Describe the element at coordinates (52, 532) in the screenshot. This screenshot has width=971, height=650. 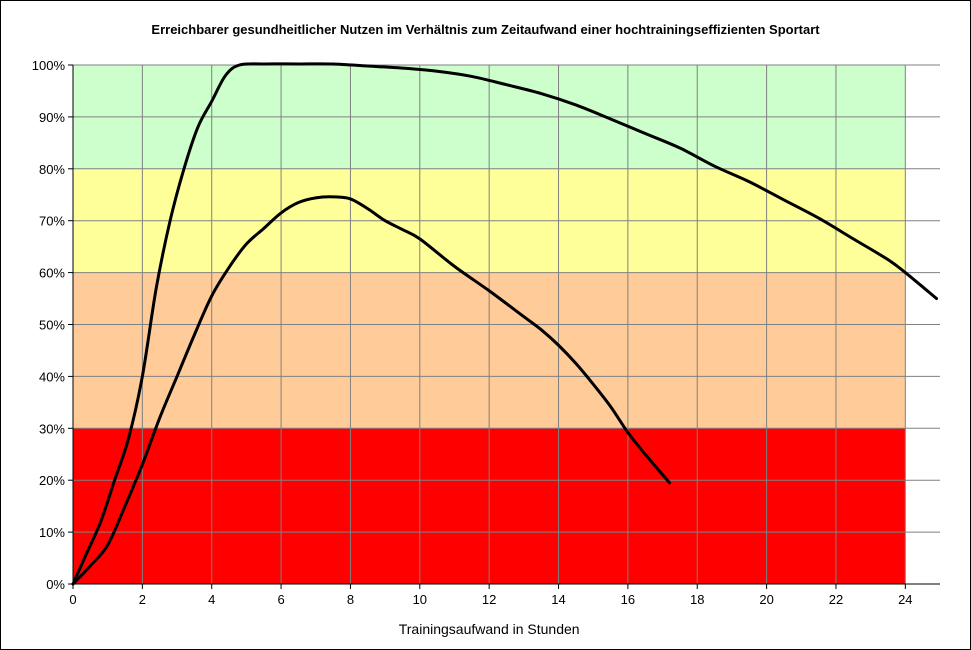
I see `y-tick-label-1: 10%` at that location.